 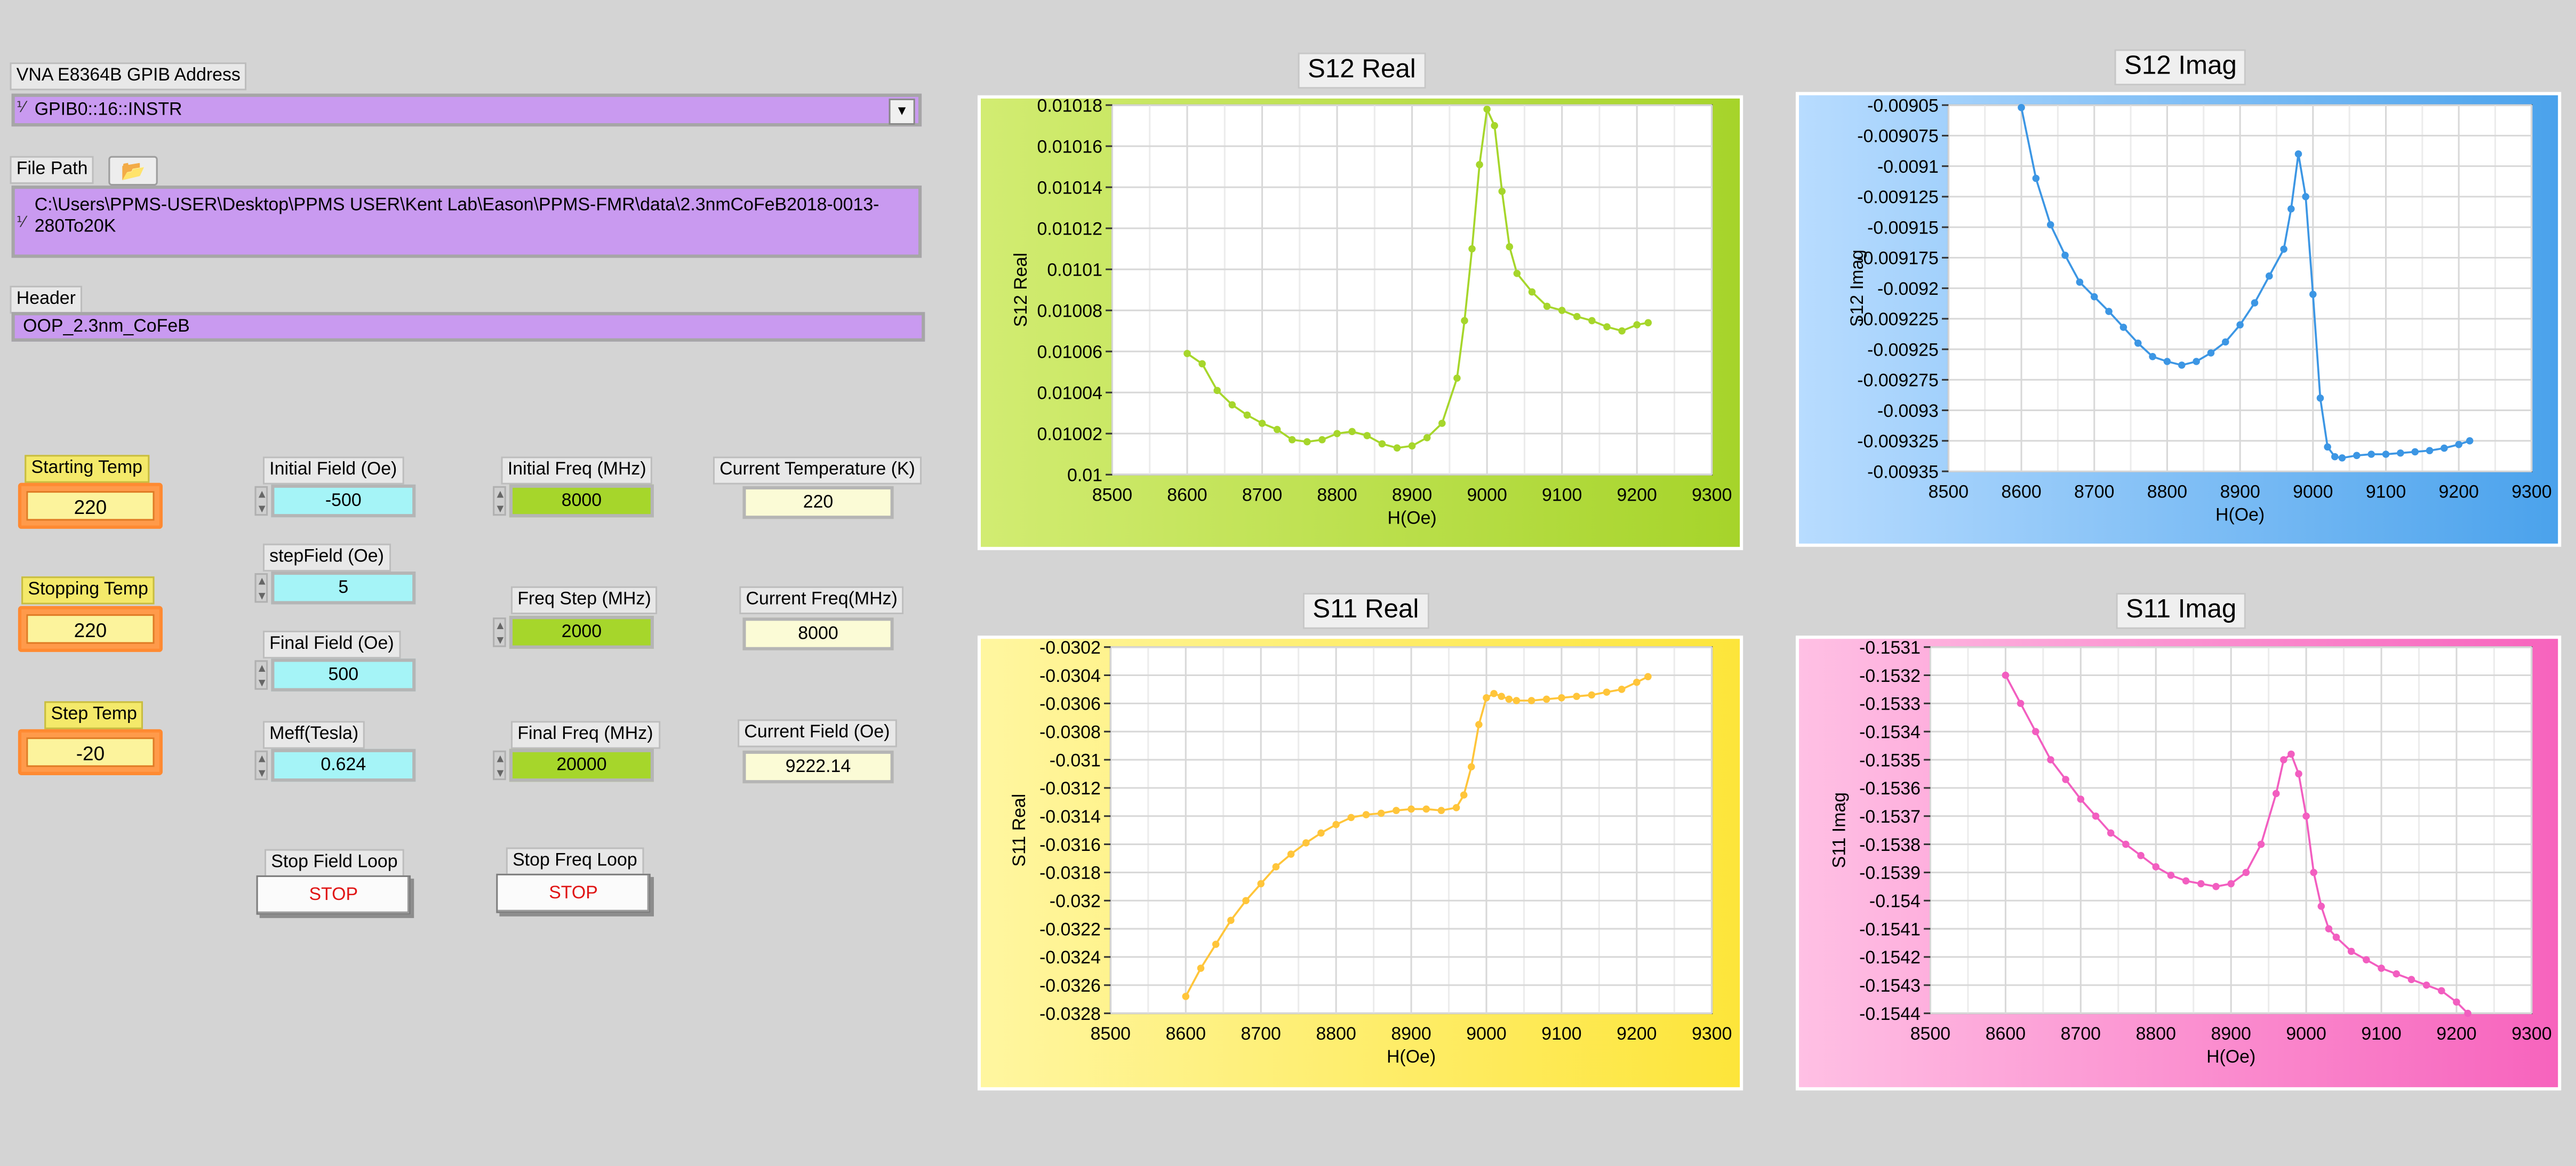 I want to click on y-tick-label: -0.0328, so click(x=1070, y=1014).